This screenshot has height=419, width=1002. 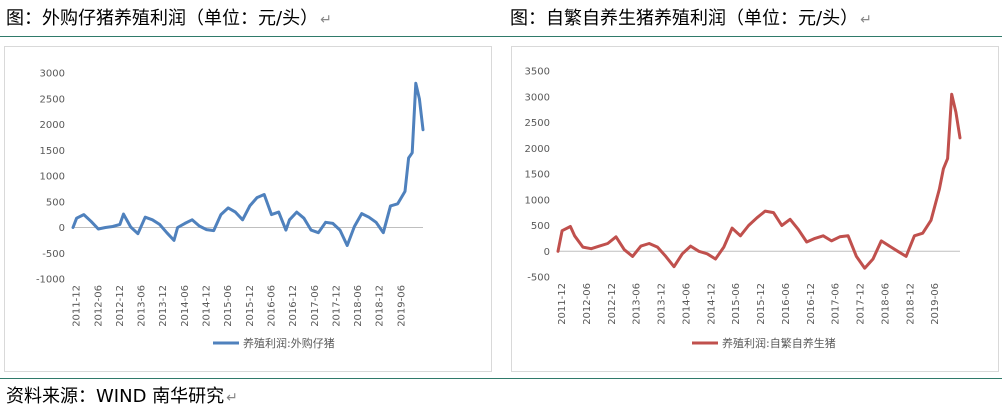 What do you see at coordinates (501, 378) in the screenshot?
I see `bottom-divider` at bounding box center [501, 378].